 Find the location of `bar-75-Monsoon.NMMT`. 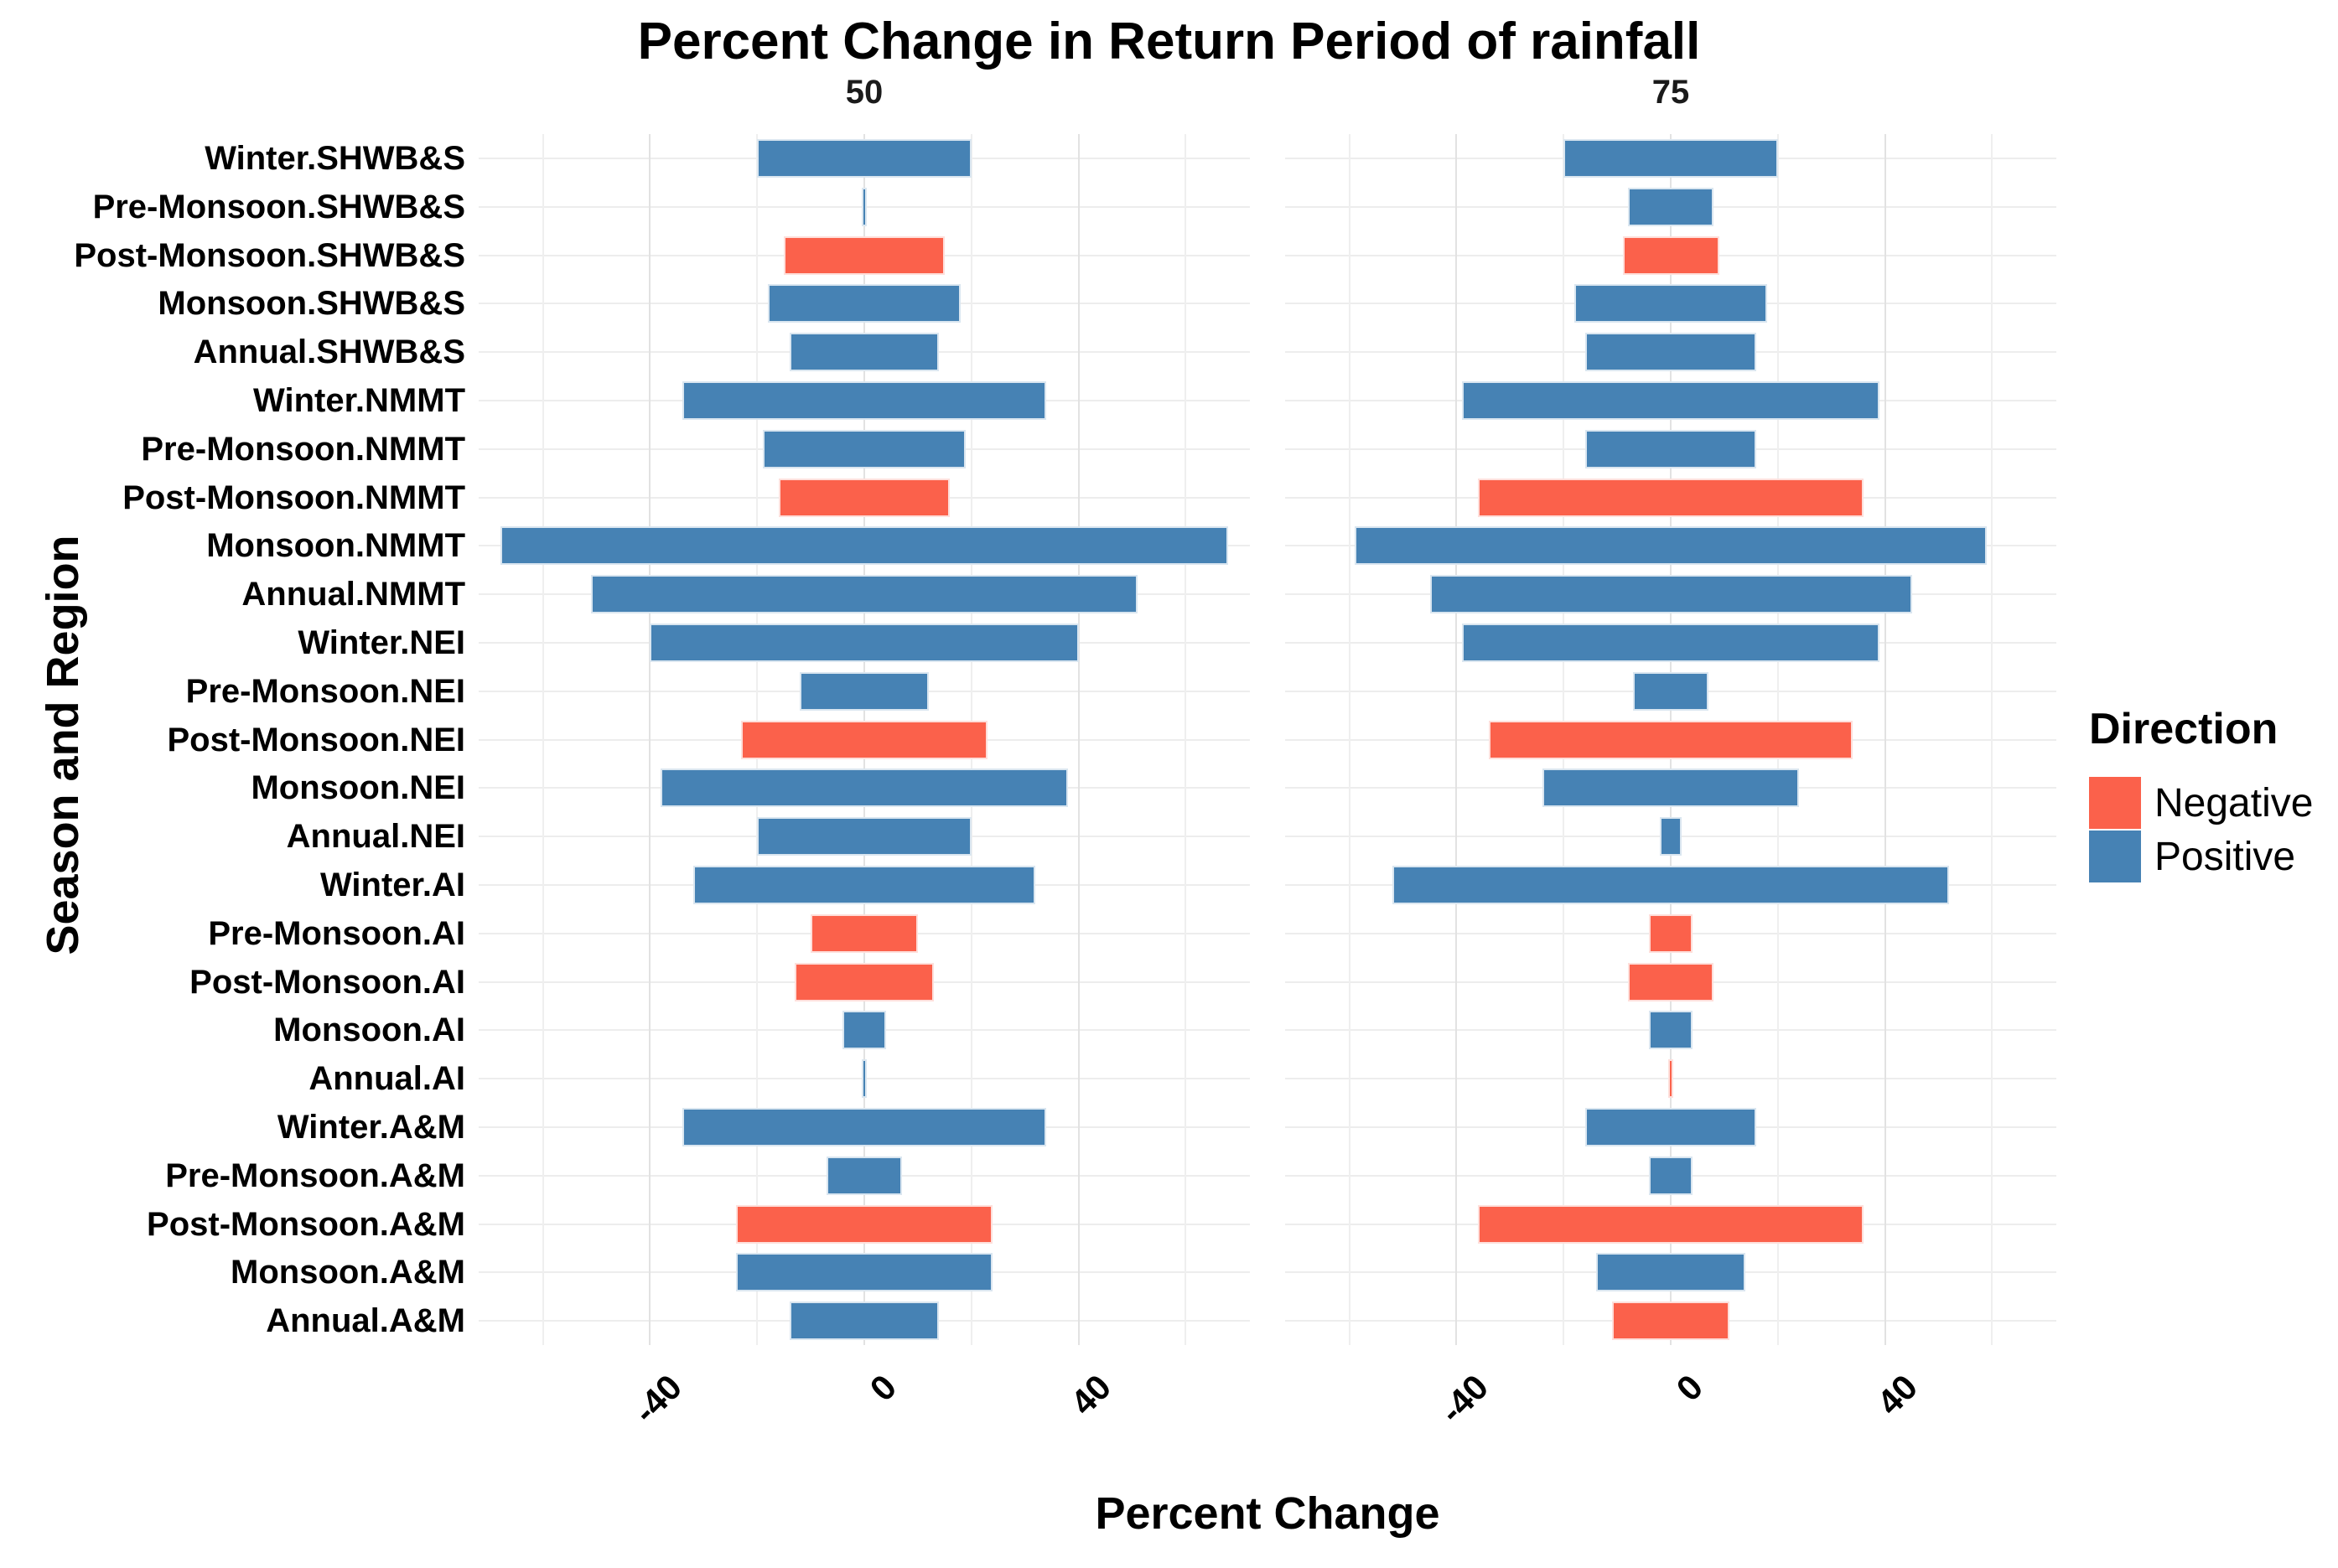

bar-75-Monsoon.NMMT is located at coordinates (1671, 545).